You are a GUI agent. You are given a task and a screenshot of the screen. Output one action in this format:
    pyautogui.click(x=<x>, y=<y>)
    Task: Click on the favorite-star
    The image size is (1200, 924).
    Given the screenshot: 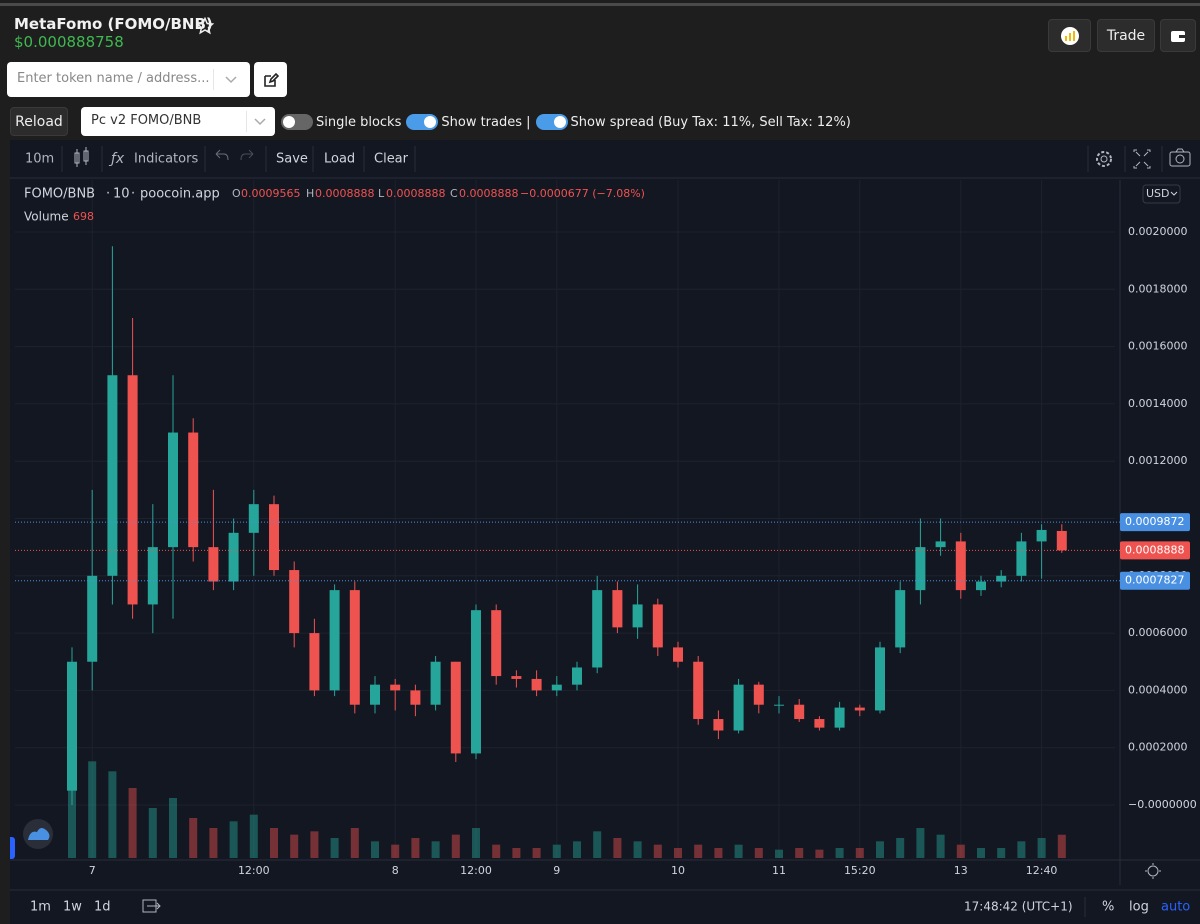 What is the action you would take?
    pyautogui.click(x=205, y=26)
    